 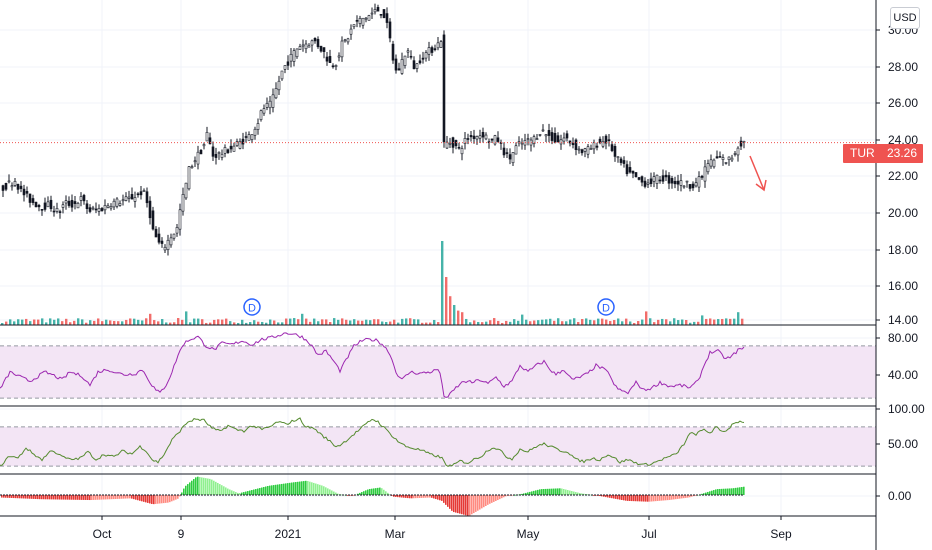 What do you see at coordinates (905, 18) in the screenshot?
I see `currency-badge: USD` at bounding box center [905, 18].